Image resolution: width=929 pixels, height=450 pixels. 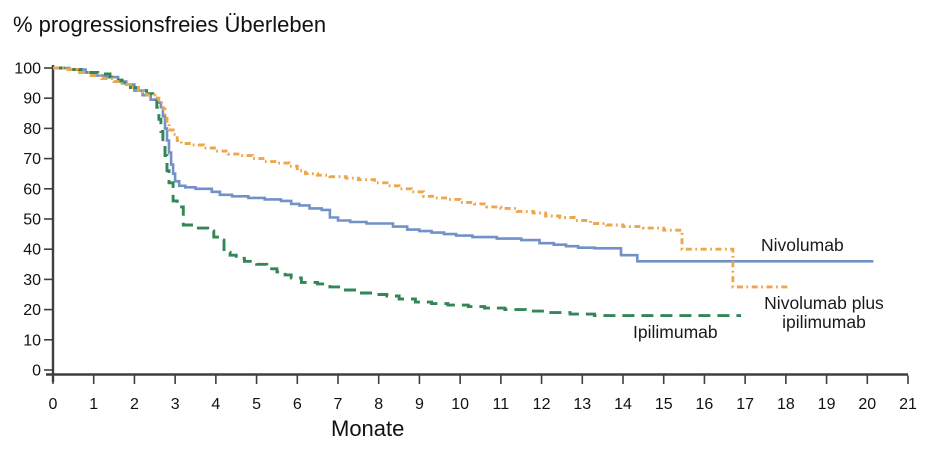 What do you see at coordinates (802, 245) in the screenshot?
I see `nivolumab-curve-label: Nivolumab` at bounding box center [802, 245].